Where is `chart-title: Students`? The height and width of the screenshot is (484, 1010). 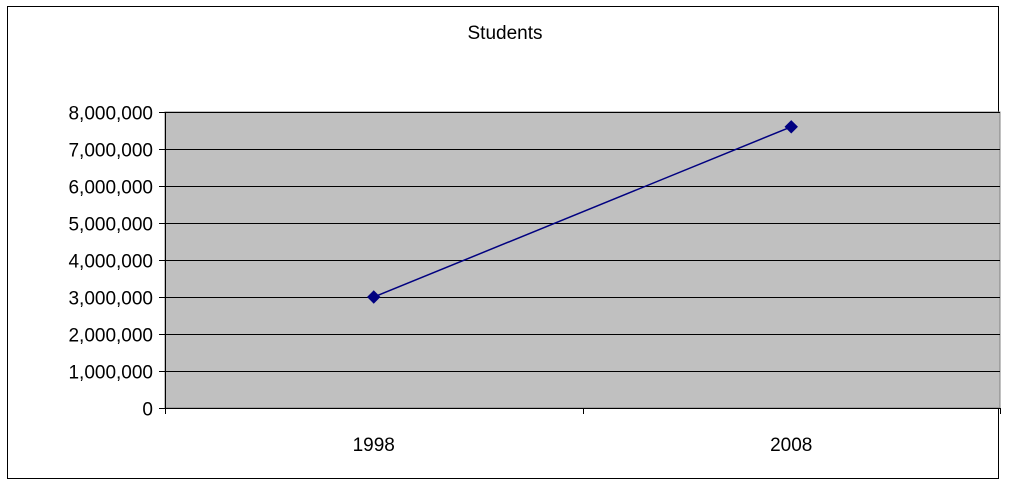 chart-title: Students is located at coordinates (505, 33).